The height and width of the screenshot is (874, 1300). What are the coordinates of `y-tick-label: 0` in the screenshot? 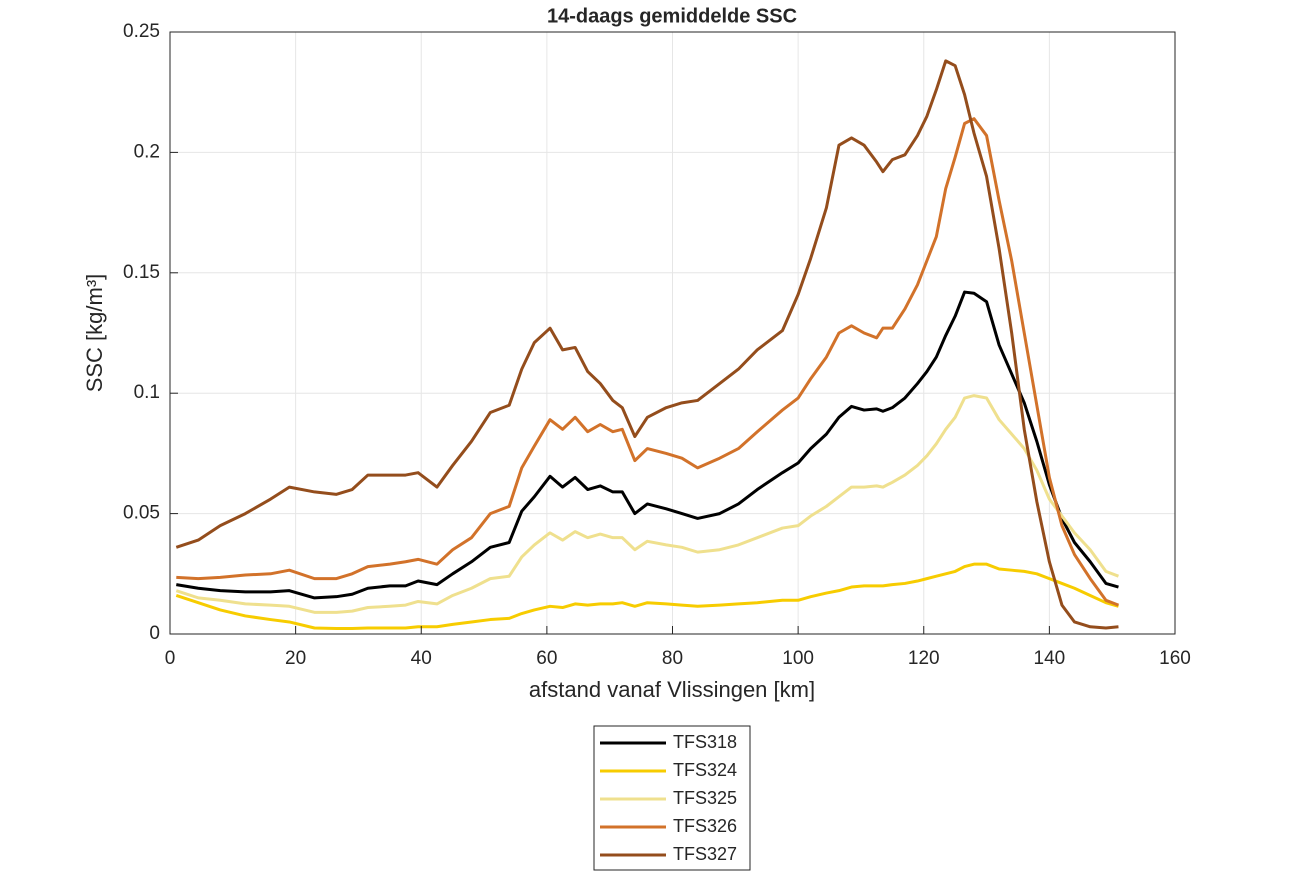 It's located at (154, 633).